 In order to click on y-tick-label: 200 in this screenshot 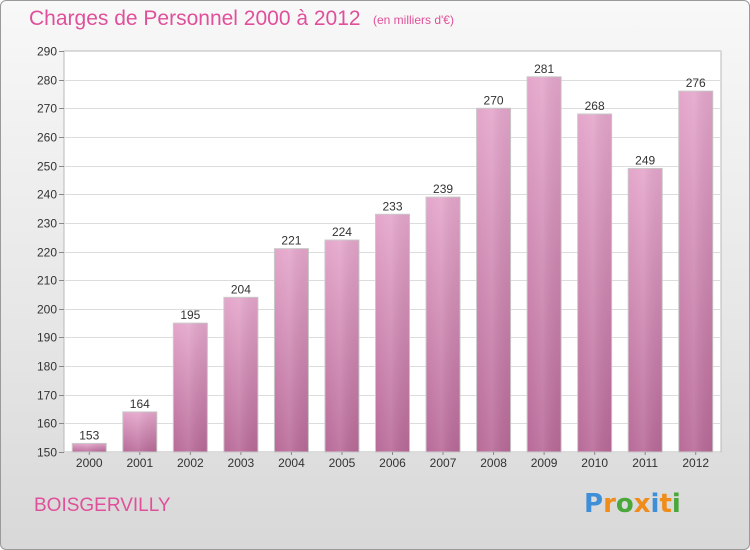, I will do `click(47, 310)`.